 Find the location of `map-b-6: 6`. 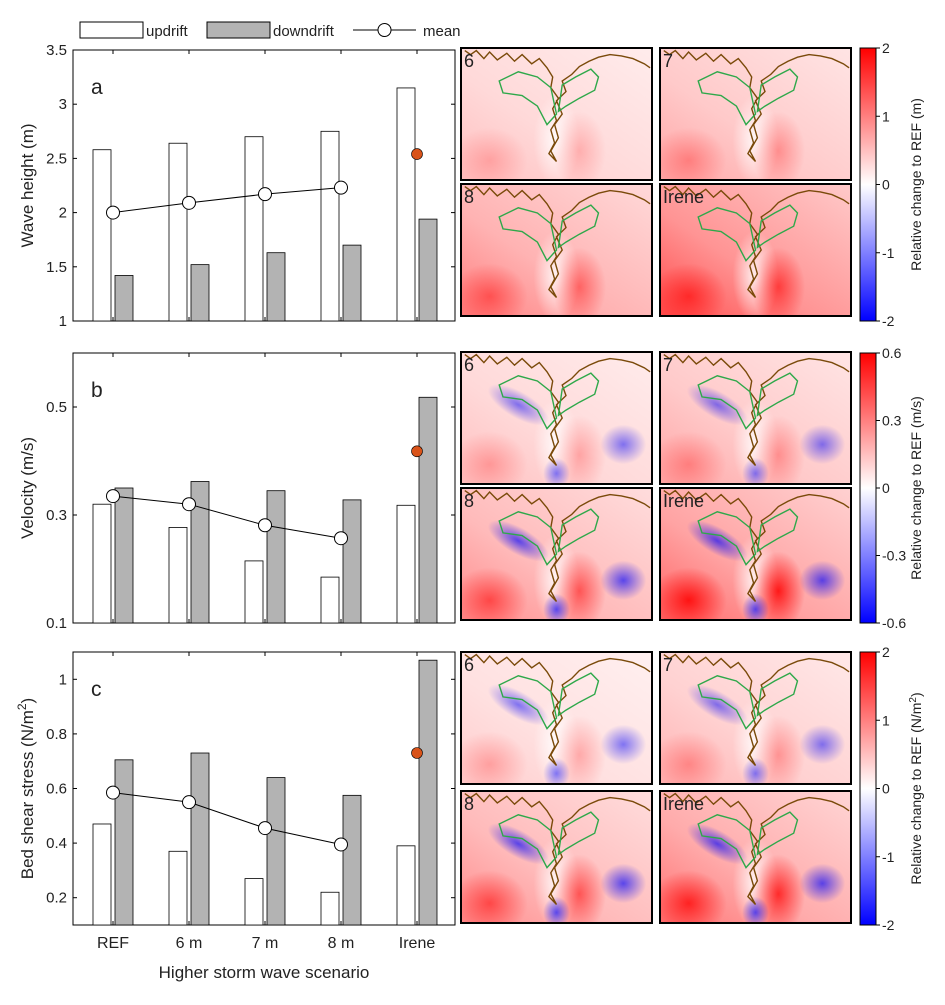

map-b-6: 6 is located at coordinates (556, 418).